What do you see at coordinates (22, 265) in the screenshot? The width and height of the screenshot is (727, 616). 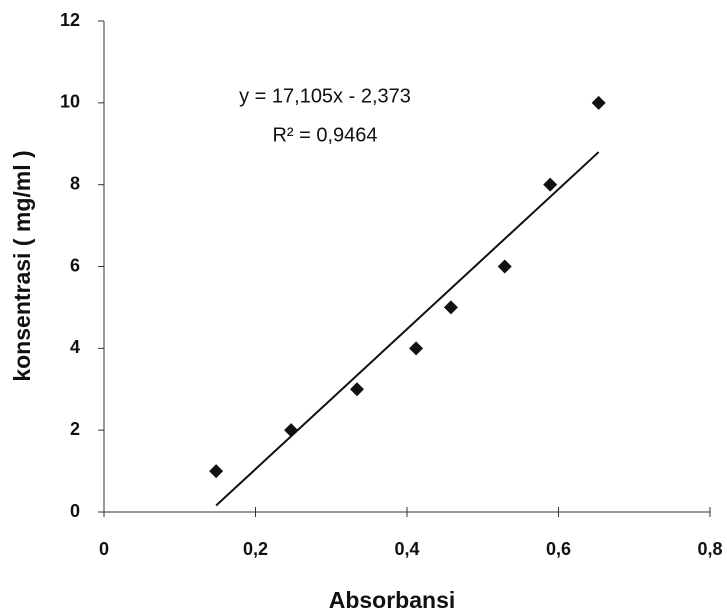 I see `y-axis-title: konsentrasi ( mg/ml )` at bounding box center [22, 265].